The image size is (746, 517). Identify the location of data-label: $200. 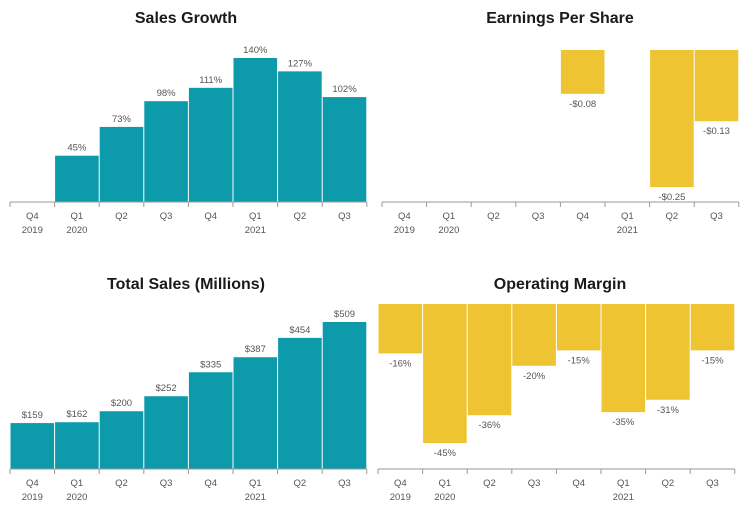
(121, 403).